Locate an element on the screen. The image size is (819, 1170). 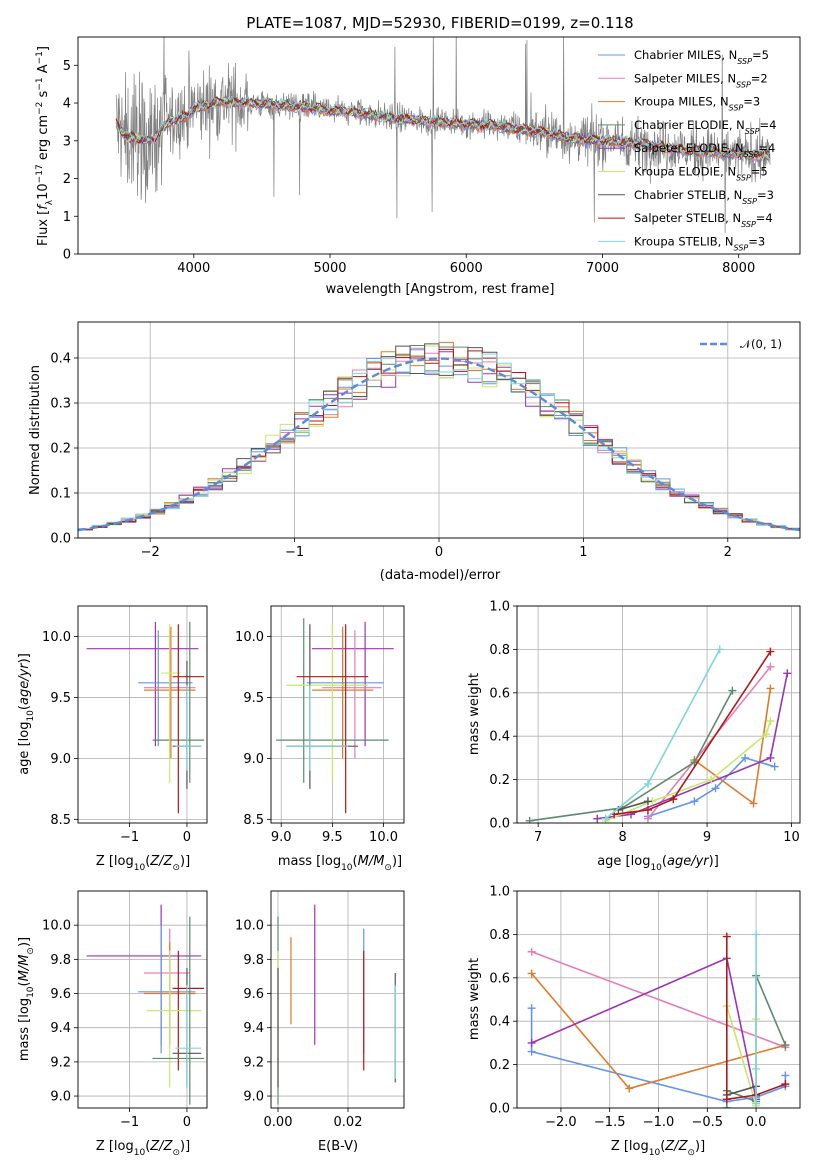
x-tick-label: 4000 is located at coordinates (193, 268).